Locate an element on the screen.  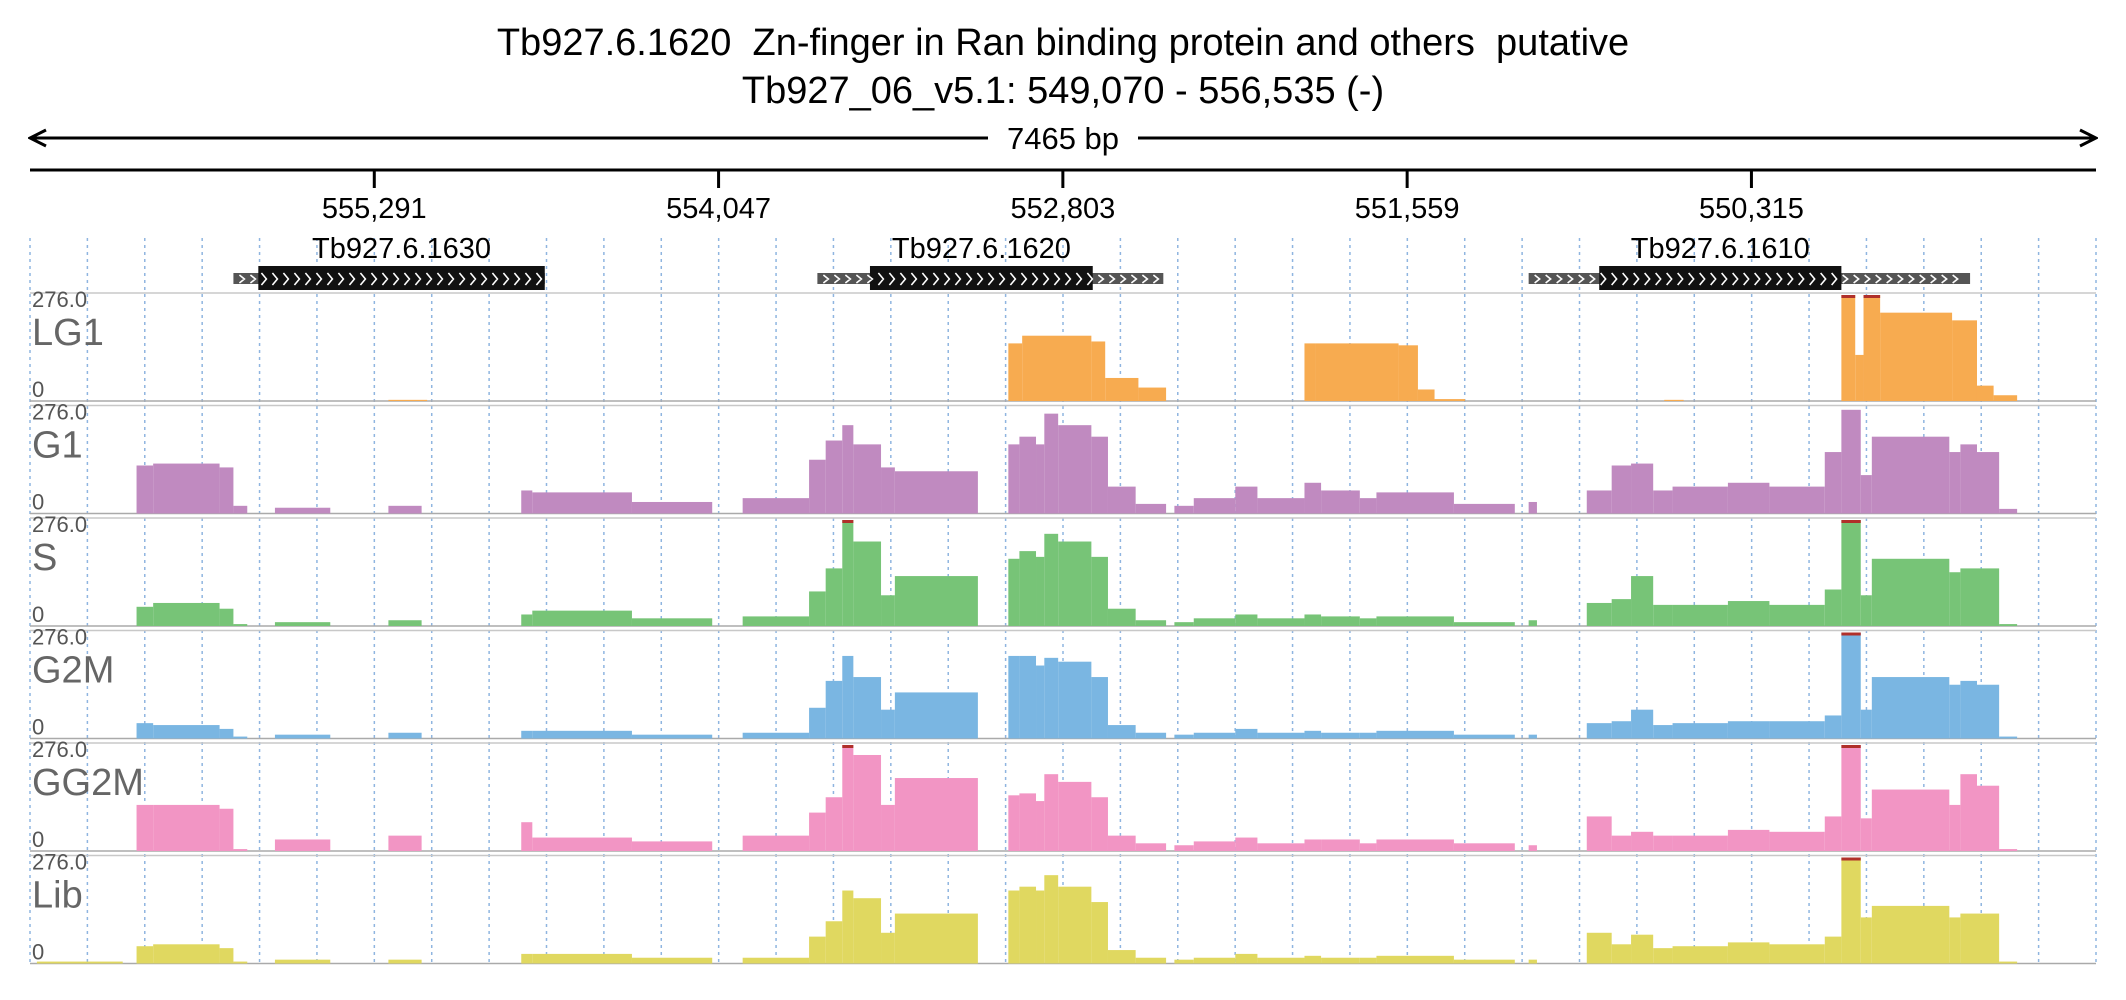
track-name-label: LG1 is located at coordinates (68, 333).